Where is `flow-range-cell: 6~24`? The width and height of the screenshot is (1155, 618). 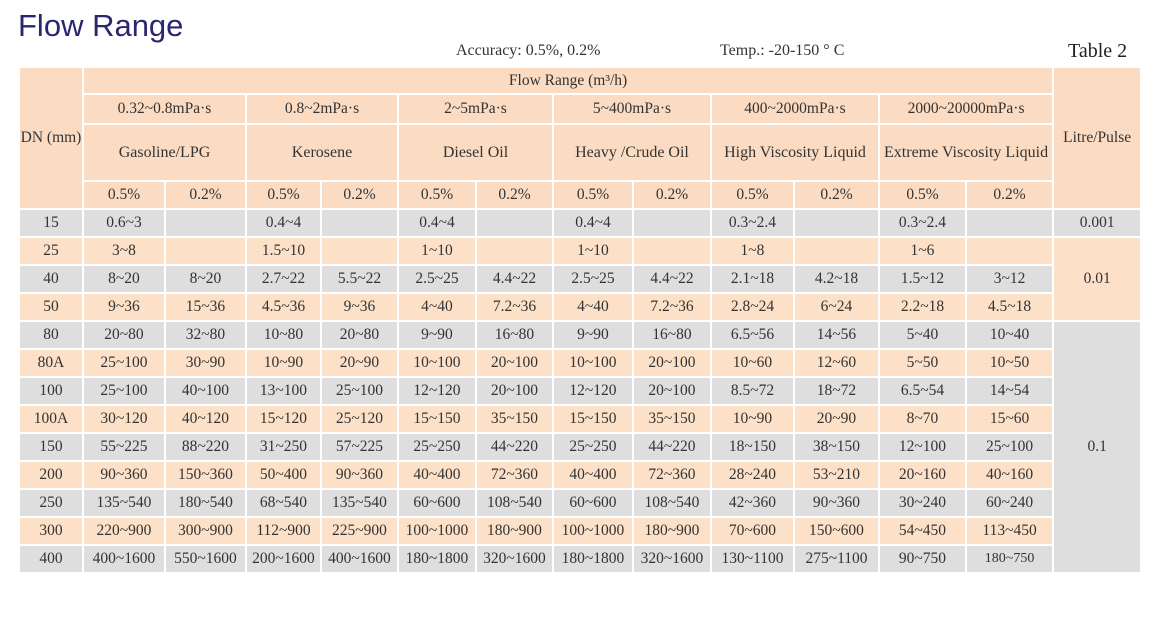
flow-range-cell: 6~24 is located at coordinates (836, 307).